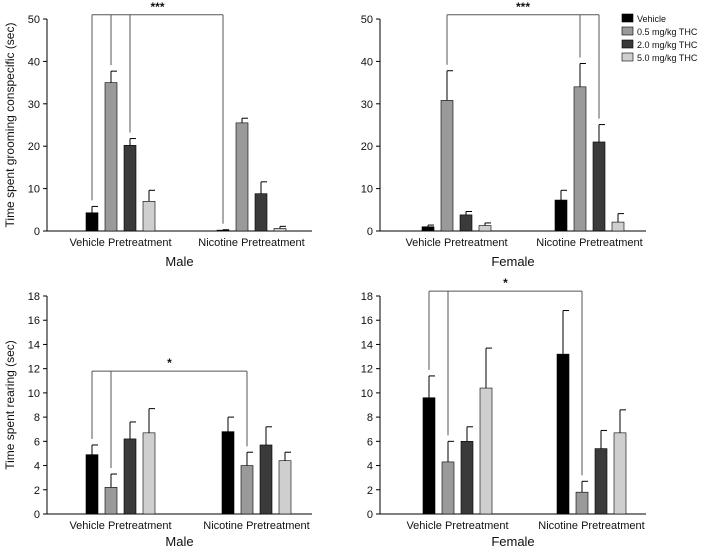 This screenshot has height=554, width=709. Describe the element at coordinates (505, 283) in the screenshot. I see `panel-4-significance-label: *` at that location.